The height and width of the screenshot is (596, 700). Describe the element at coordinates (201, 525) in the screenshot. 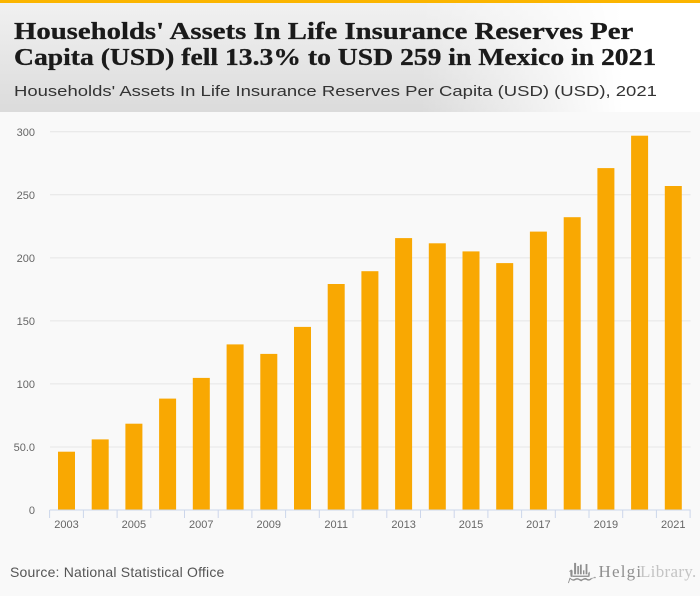

I see `svg-text: 2007` at that location.